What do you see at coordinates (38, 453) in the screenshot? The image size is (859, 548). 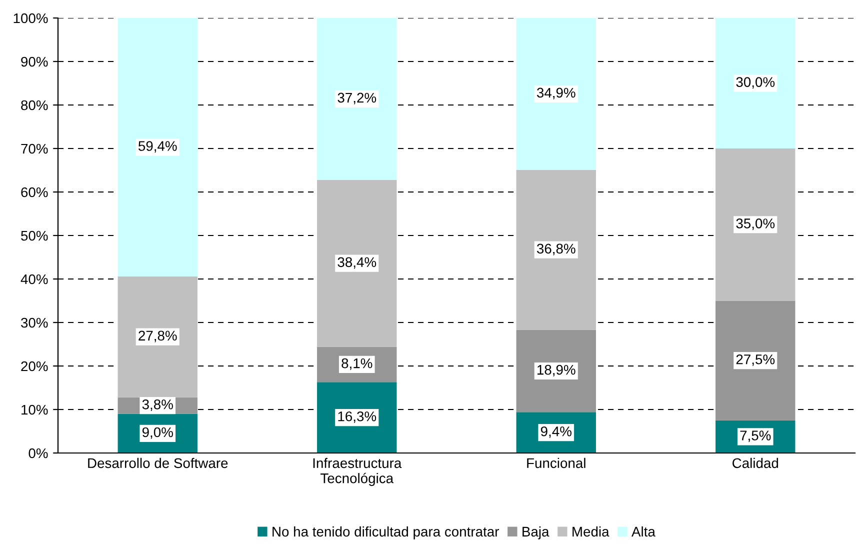 I see `y-tick-label: 0%` at bounding box center [38, 453].